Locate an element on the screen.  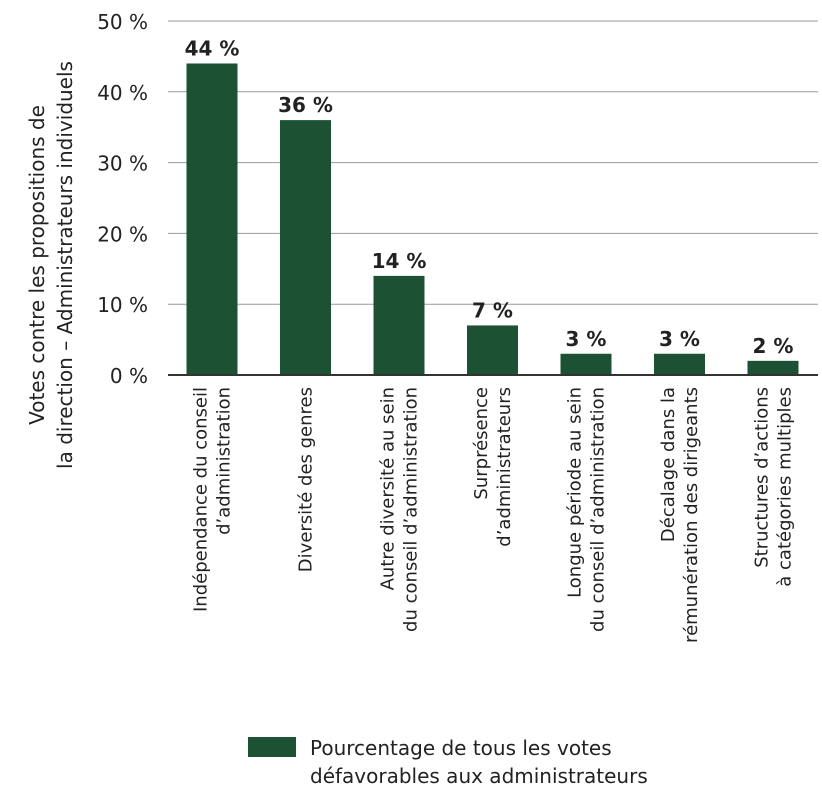
legend-swatch is located at coordinates (272, 747).